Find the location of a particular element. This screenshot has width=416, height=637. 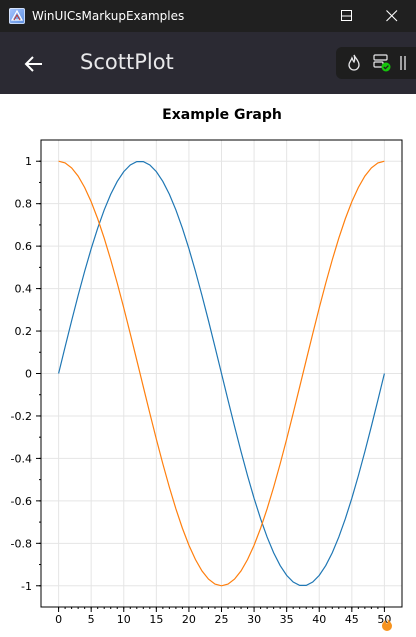

debug-toolbar is located at coordinates (376, 63).